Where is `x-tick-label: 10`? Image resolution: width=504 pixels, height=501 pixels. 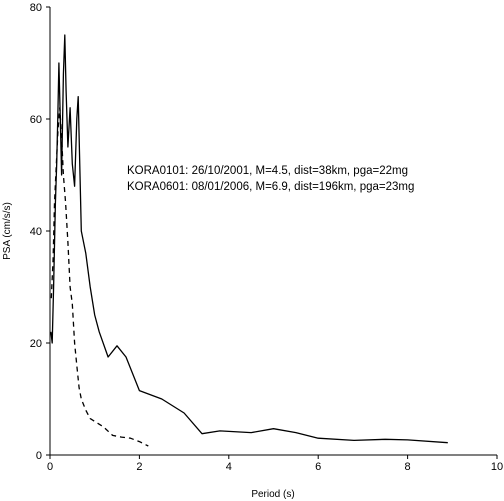
x-tick-label: 10 is located at coordinates (497, 467).